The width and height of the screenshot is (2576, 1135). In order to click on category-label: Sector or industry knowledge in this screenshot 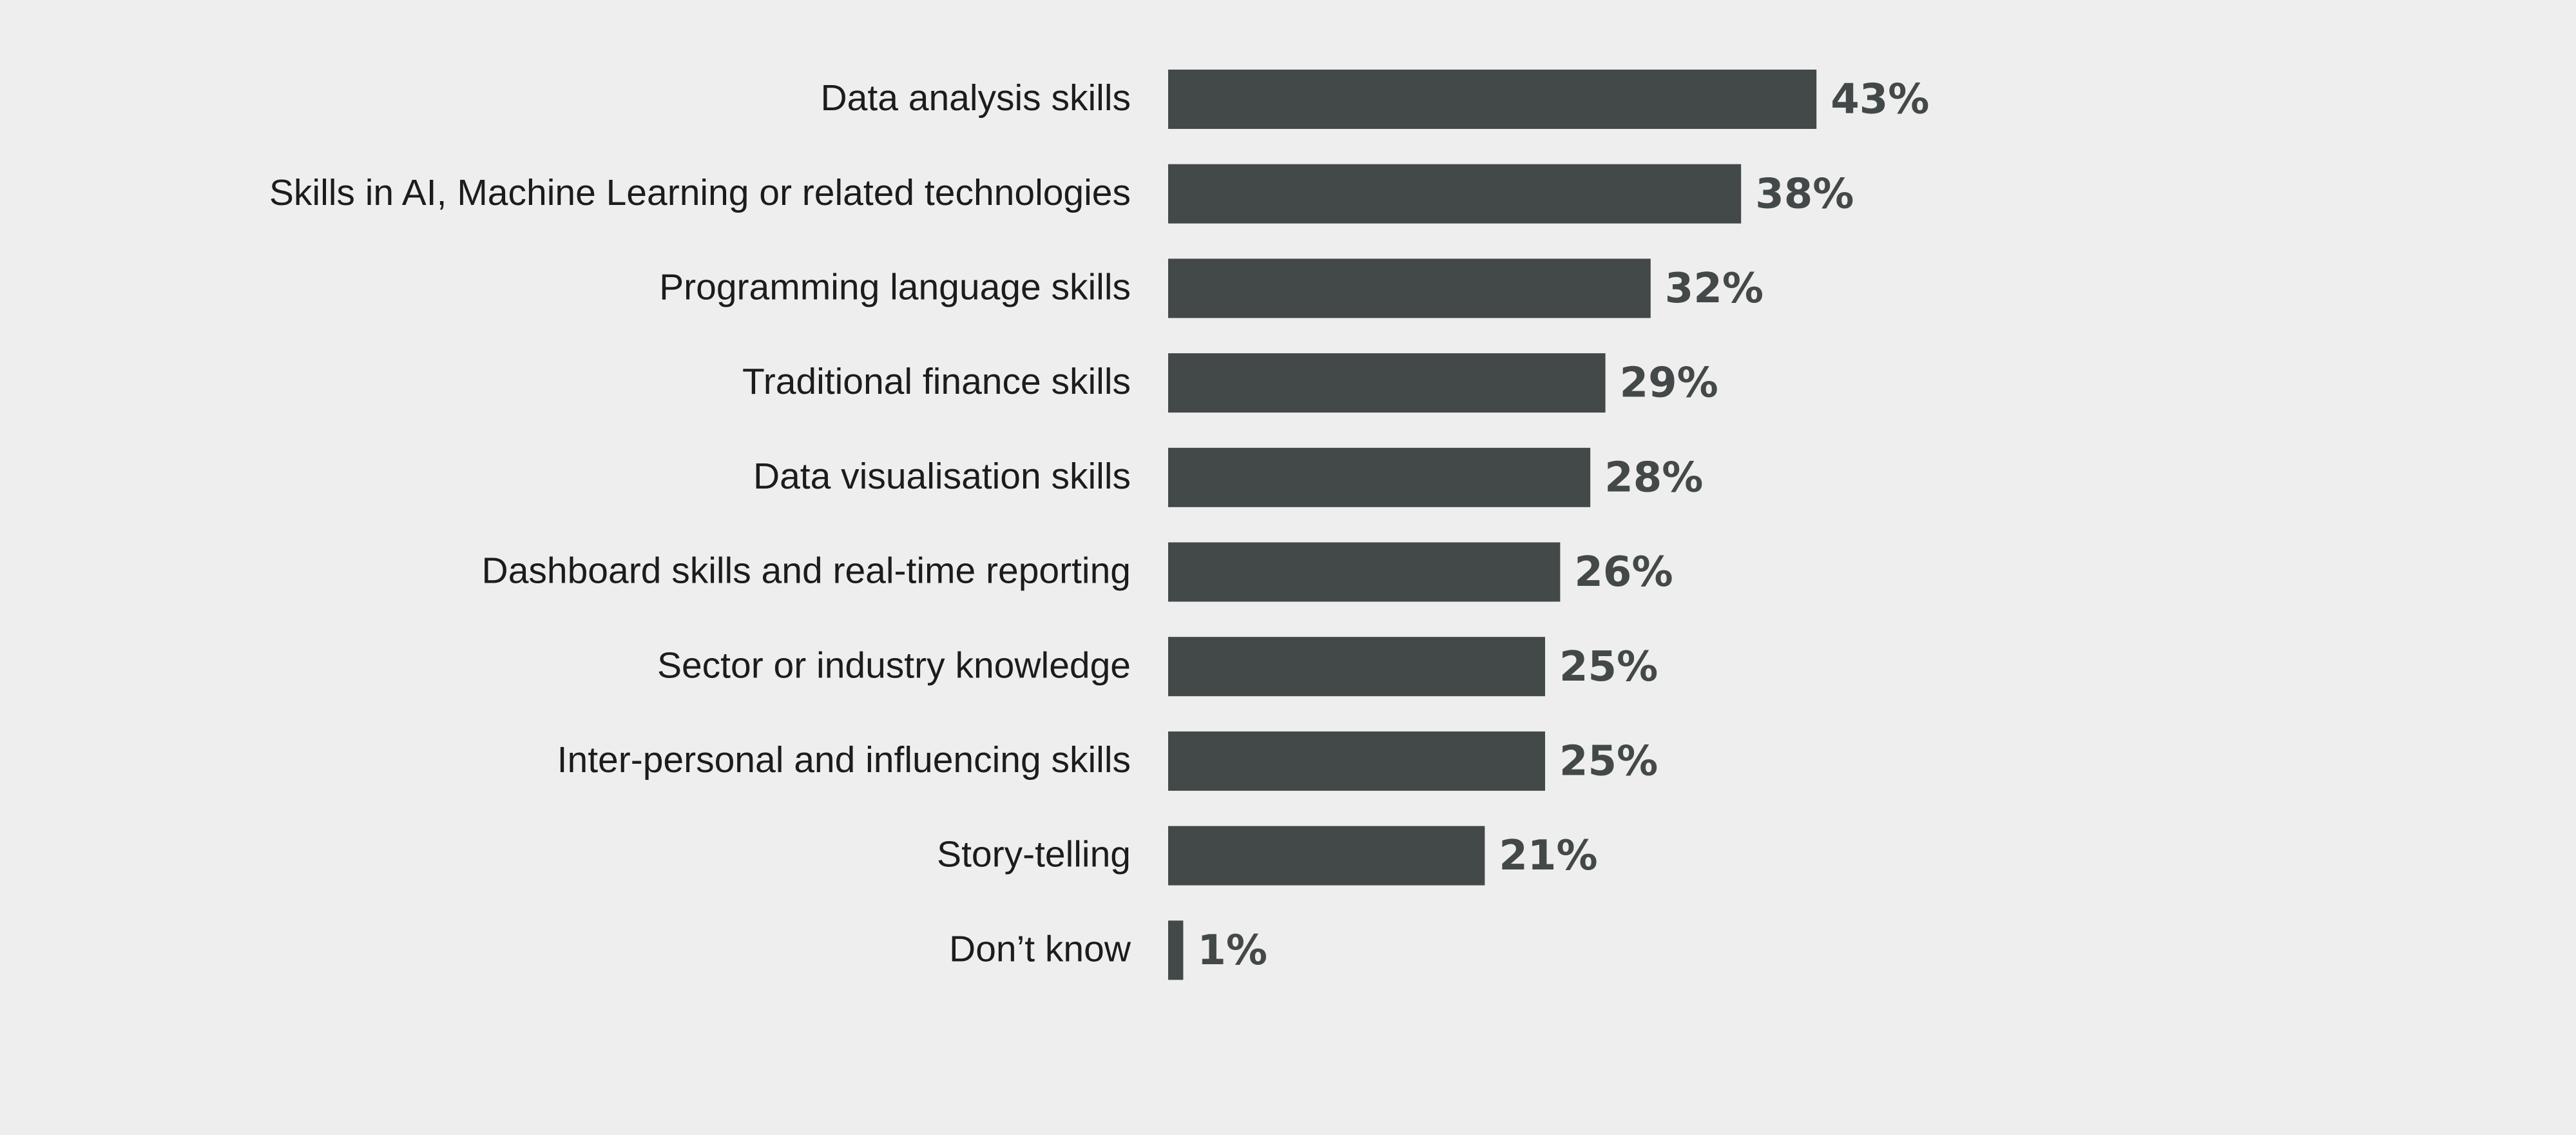, I will do `click(894, 665)`.